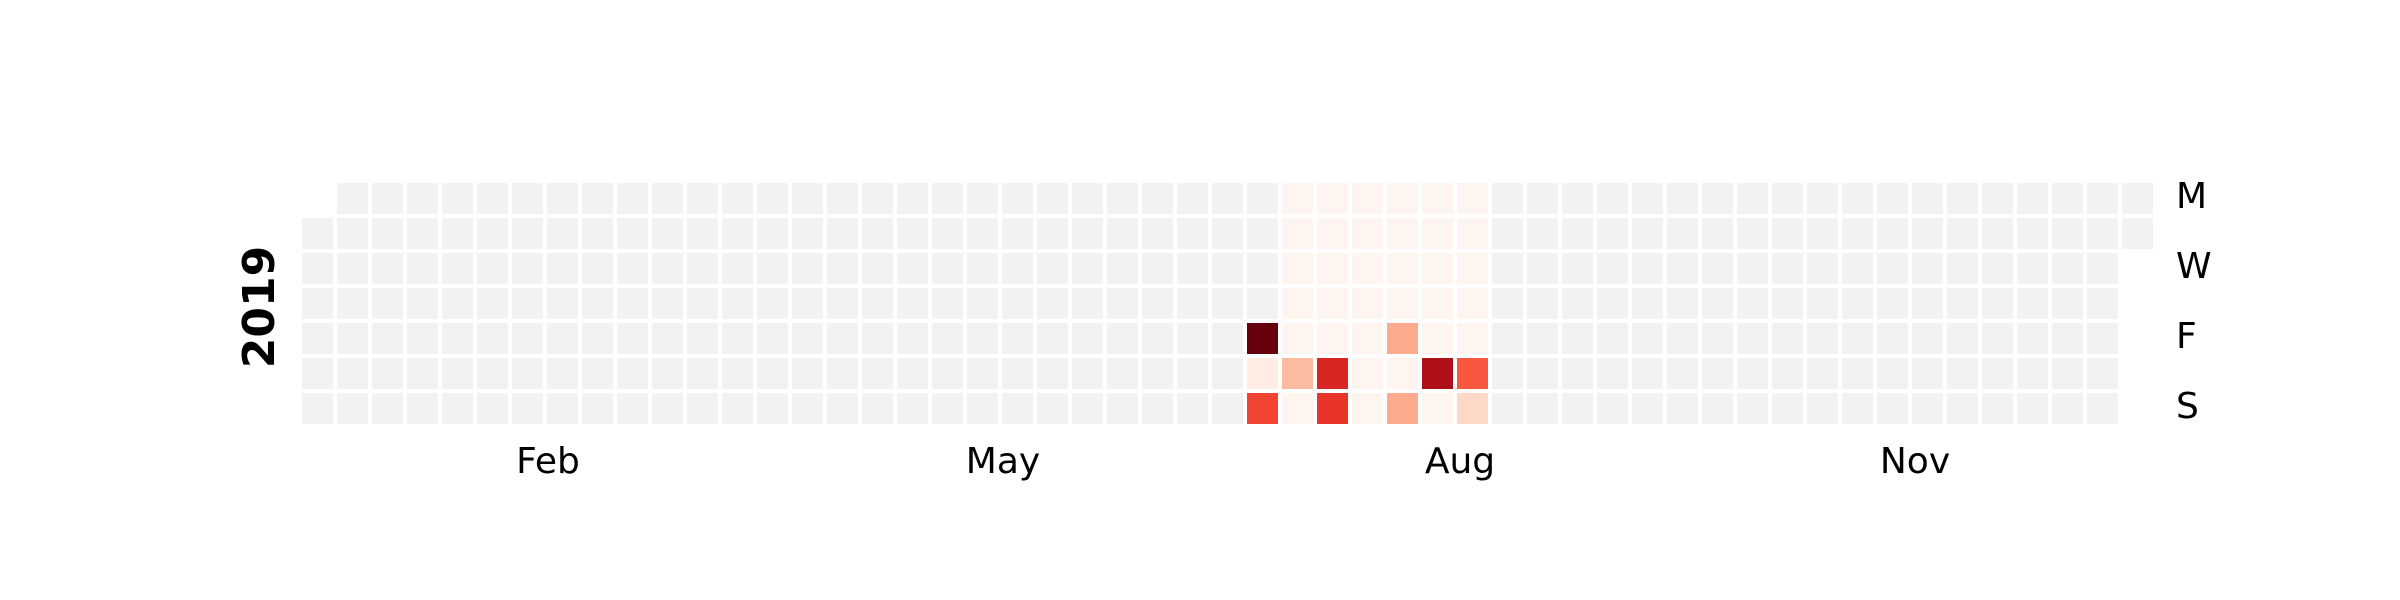  I want to click on tick-label-fri: F, so click(2186, 336).